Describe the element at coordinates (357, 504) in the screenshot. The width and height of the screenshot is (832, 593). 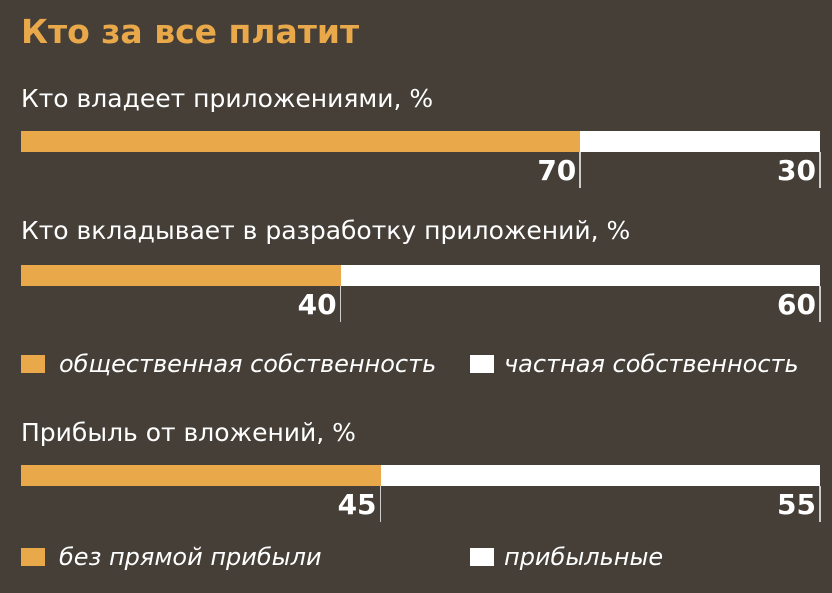
I see `data-label-nonprofit: 45` at that location.